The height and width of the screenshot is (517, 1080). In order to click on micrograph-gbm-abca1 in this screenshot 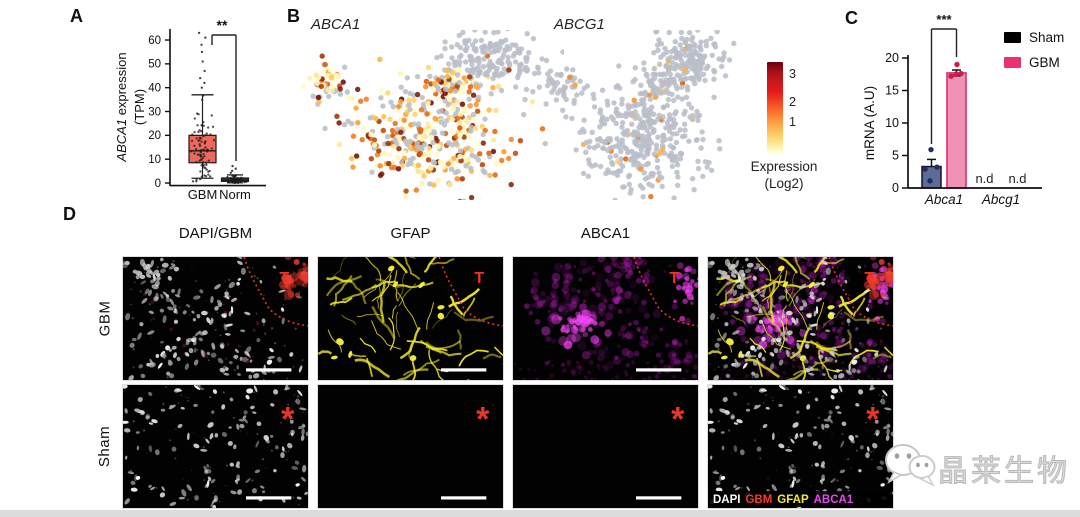, I will do `click(605, 318)`.